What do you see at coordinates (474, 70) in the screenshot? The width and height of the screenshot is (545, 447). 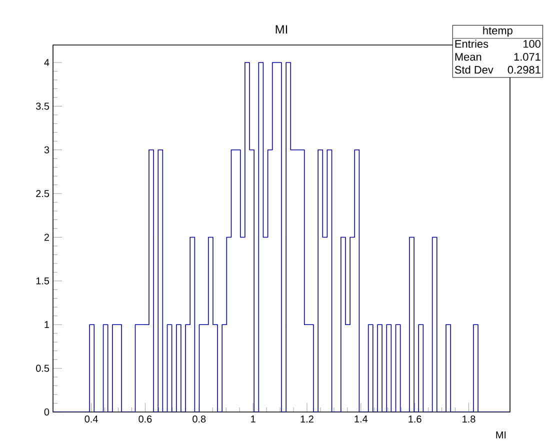 I see `annotation: Std Dev` at bounding box center [474, 70].